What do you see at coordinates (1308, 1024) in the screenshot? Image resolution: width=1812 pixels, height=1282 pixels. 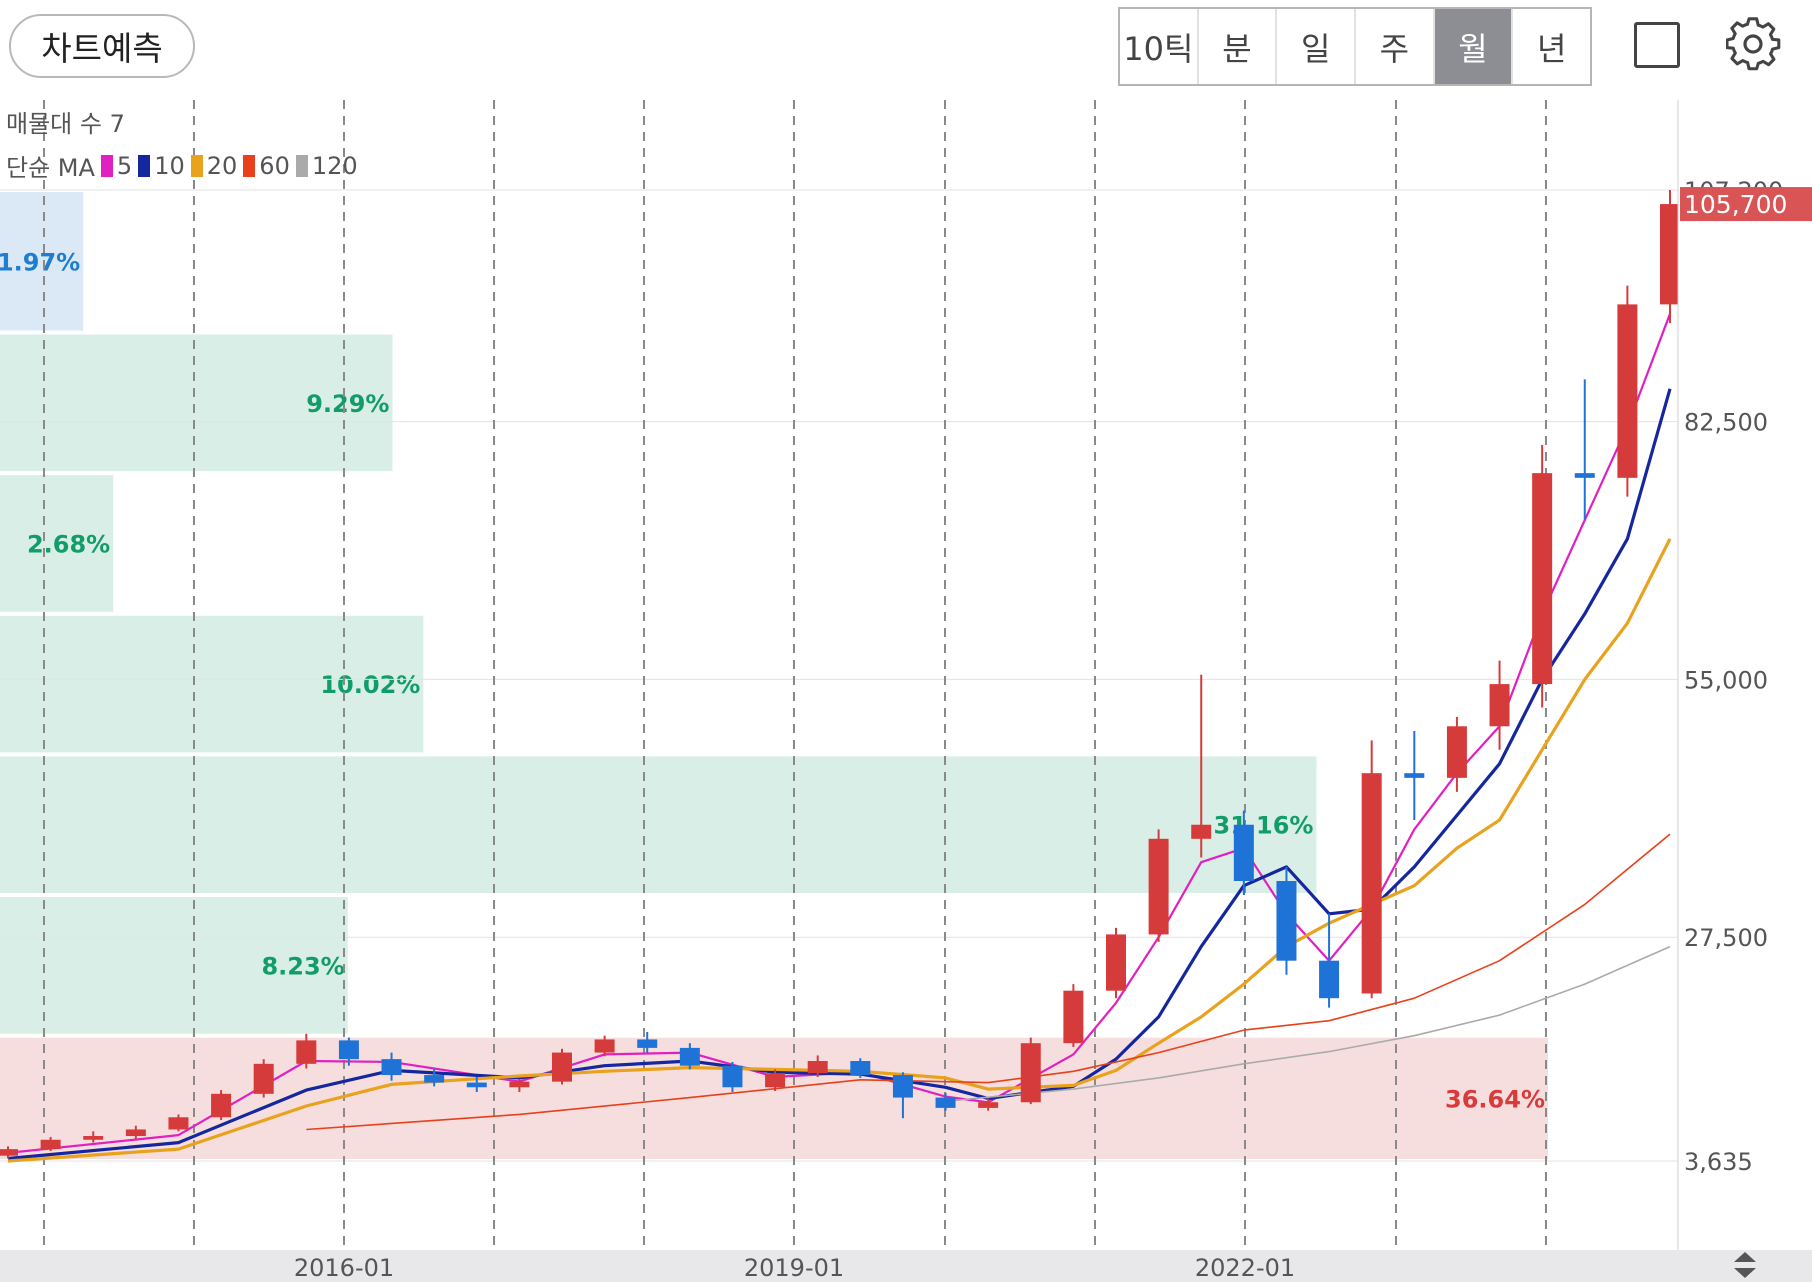 I see `ma120-line` at bounding box center [1308, 1024].